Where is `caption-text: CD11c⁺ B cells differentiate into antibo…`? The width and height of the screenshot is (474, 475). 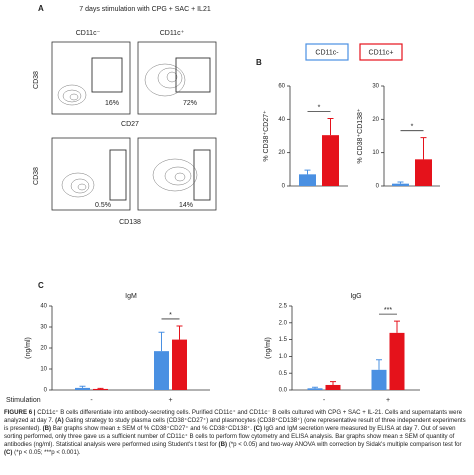
caption-text: CD11c⁺ B cells differentiate into antibo… is located at coordinates (233, 416).